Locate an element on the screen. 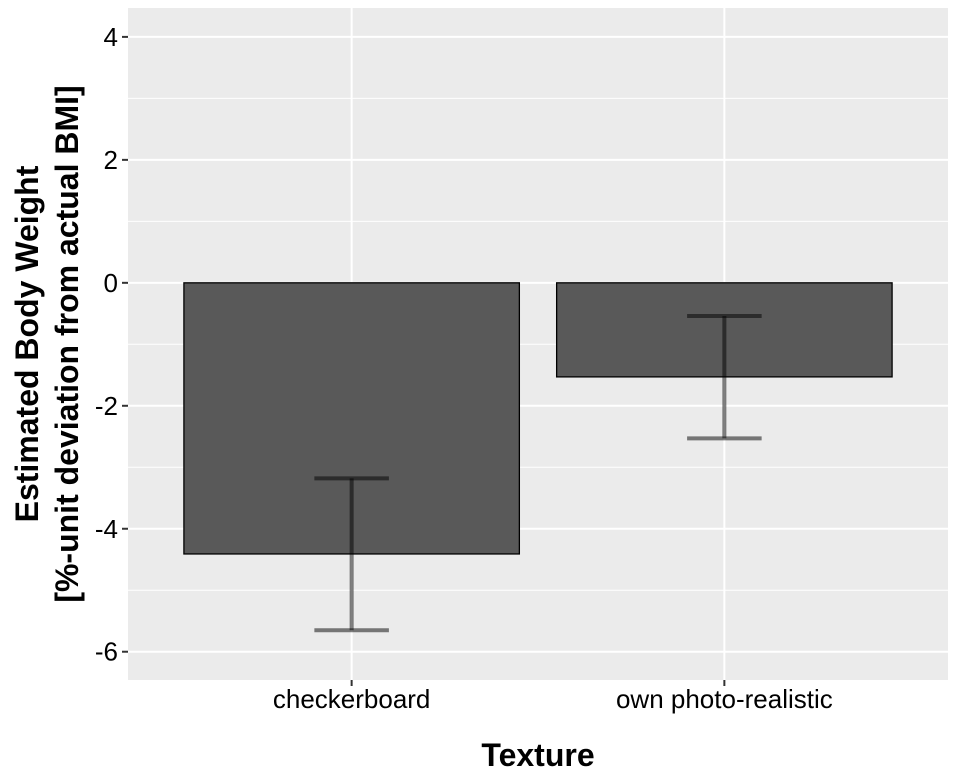 The image size is (957, 776). y-tick-label: 4 is located at coordinates (111, 37).